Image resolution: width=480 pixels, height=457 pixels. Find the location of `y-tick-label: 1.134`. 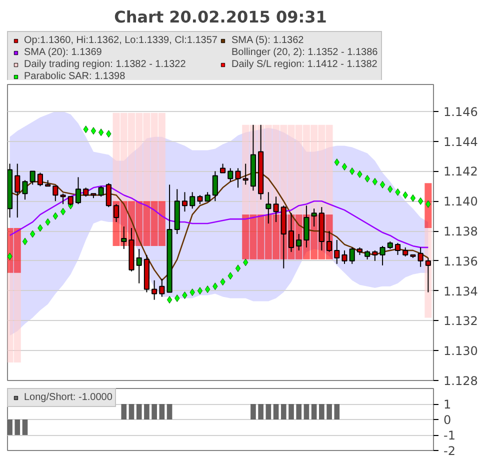

y-tick-label: 1.134 is located at coordinates (461, 291).